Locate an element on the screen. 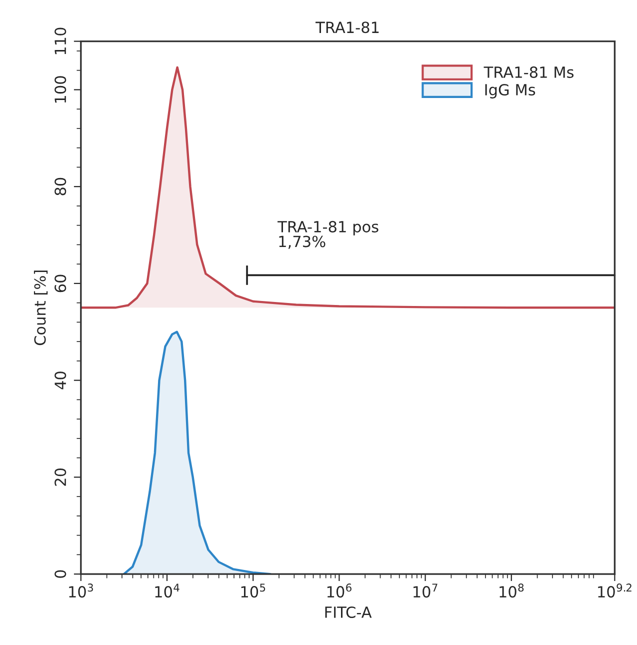 This screenshot has width=637, height=645. y-tick-label: 110 is located at coordinates (60, 41).